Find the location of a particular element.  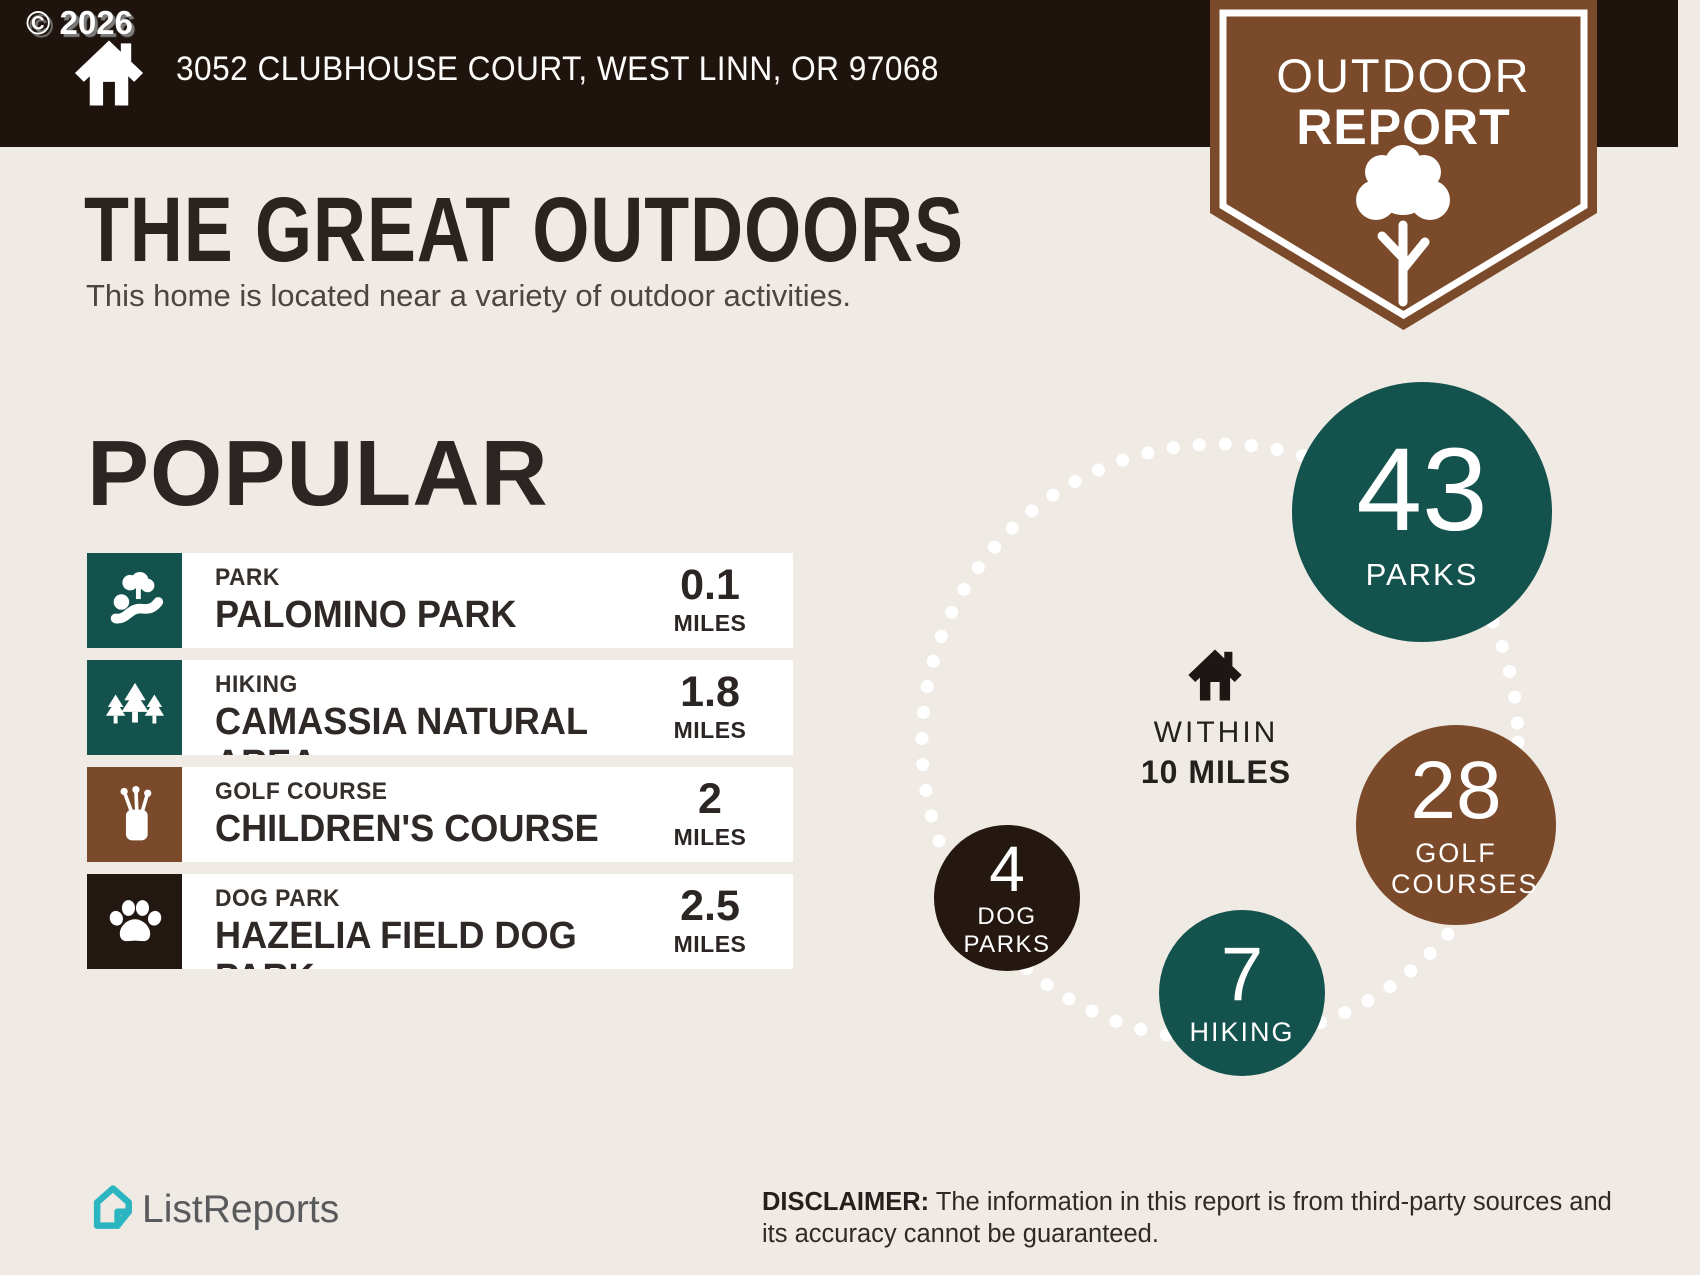

disclaimer-label: DISCLAIMER: is located at coordinates (846, 1202).